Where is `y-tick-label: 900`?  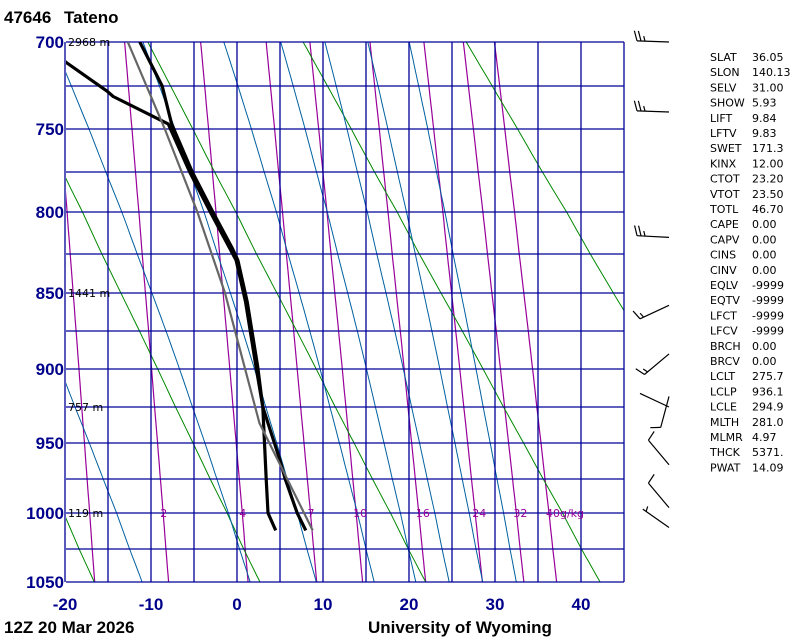 y-tick-label: 900 is located at coordinates (50, 369).